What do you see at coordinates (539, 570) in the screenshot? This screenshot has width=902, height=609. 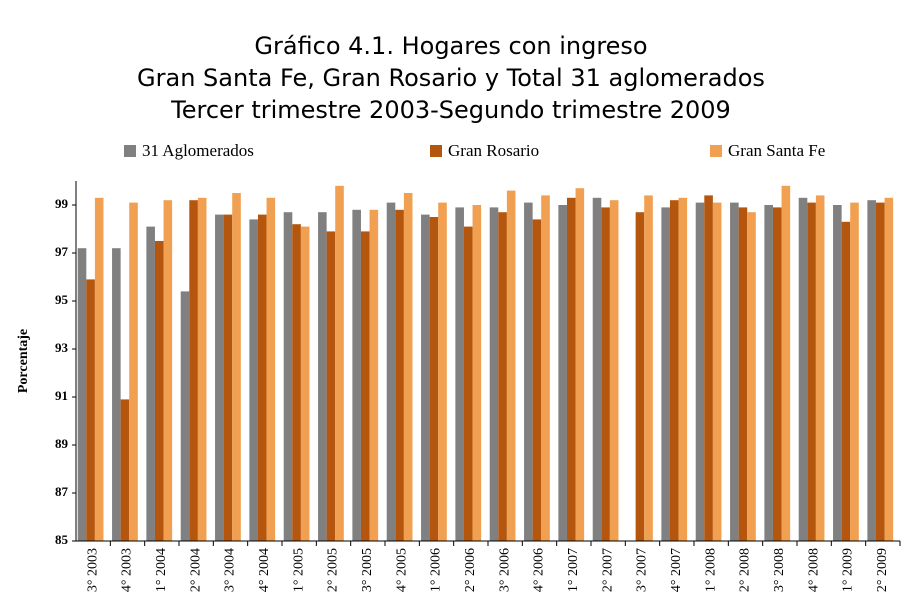 I see `x-tick-label: 4° 2006` at bounding box center [539, 570].